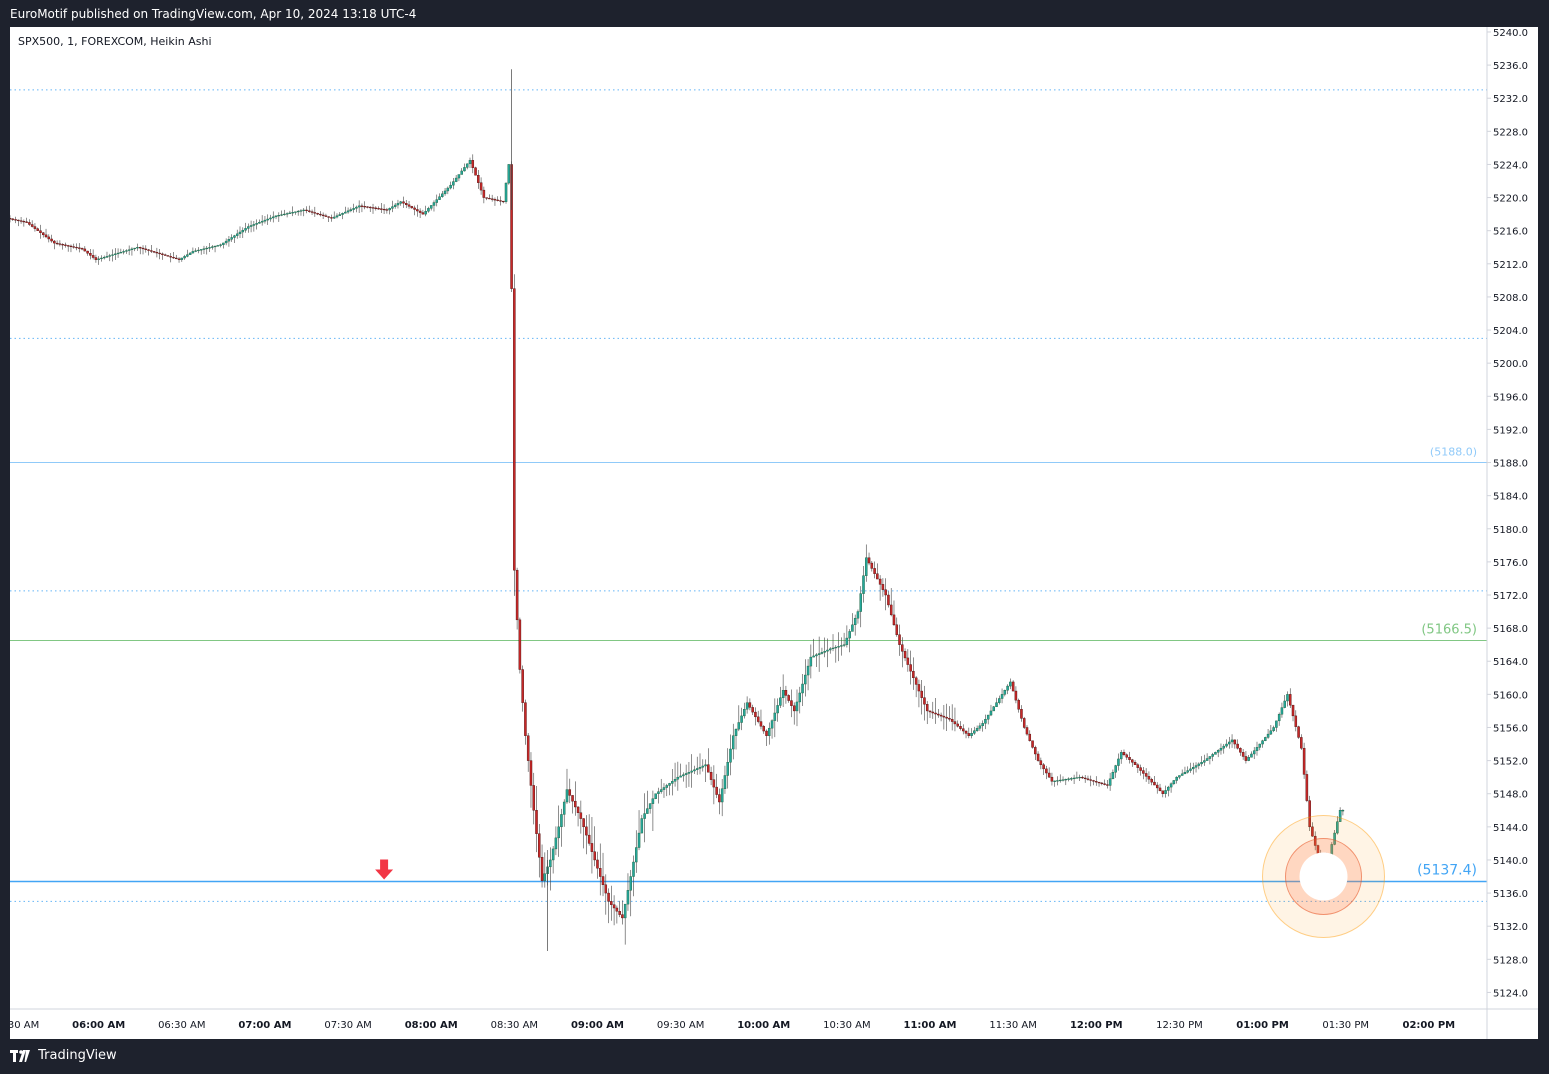 The width and height of the screenshot is (1549, 1074). I want to click on time-tick-label: 01:00 PM, so click(1262, 1025).